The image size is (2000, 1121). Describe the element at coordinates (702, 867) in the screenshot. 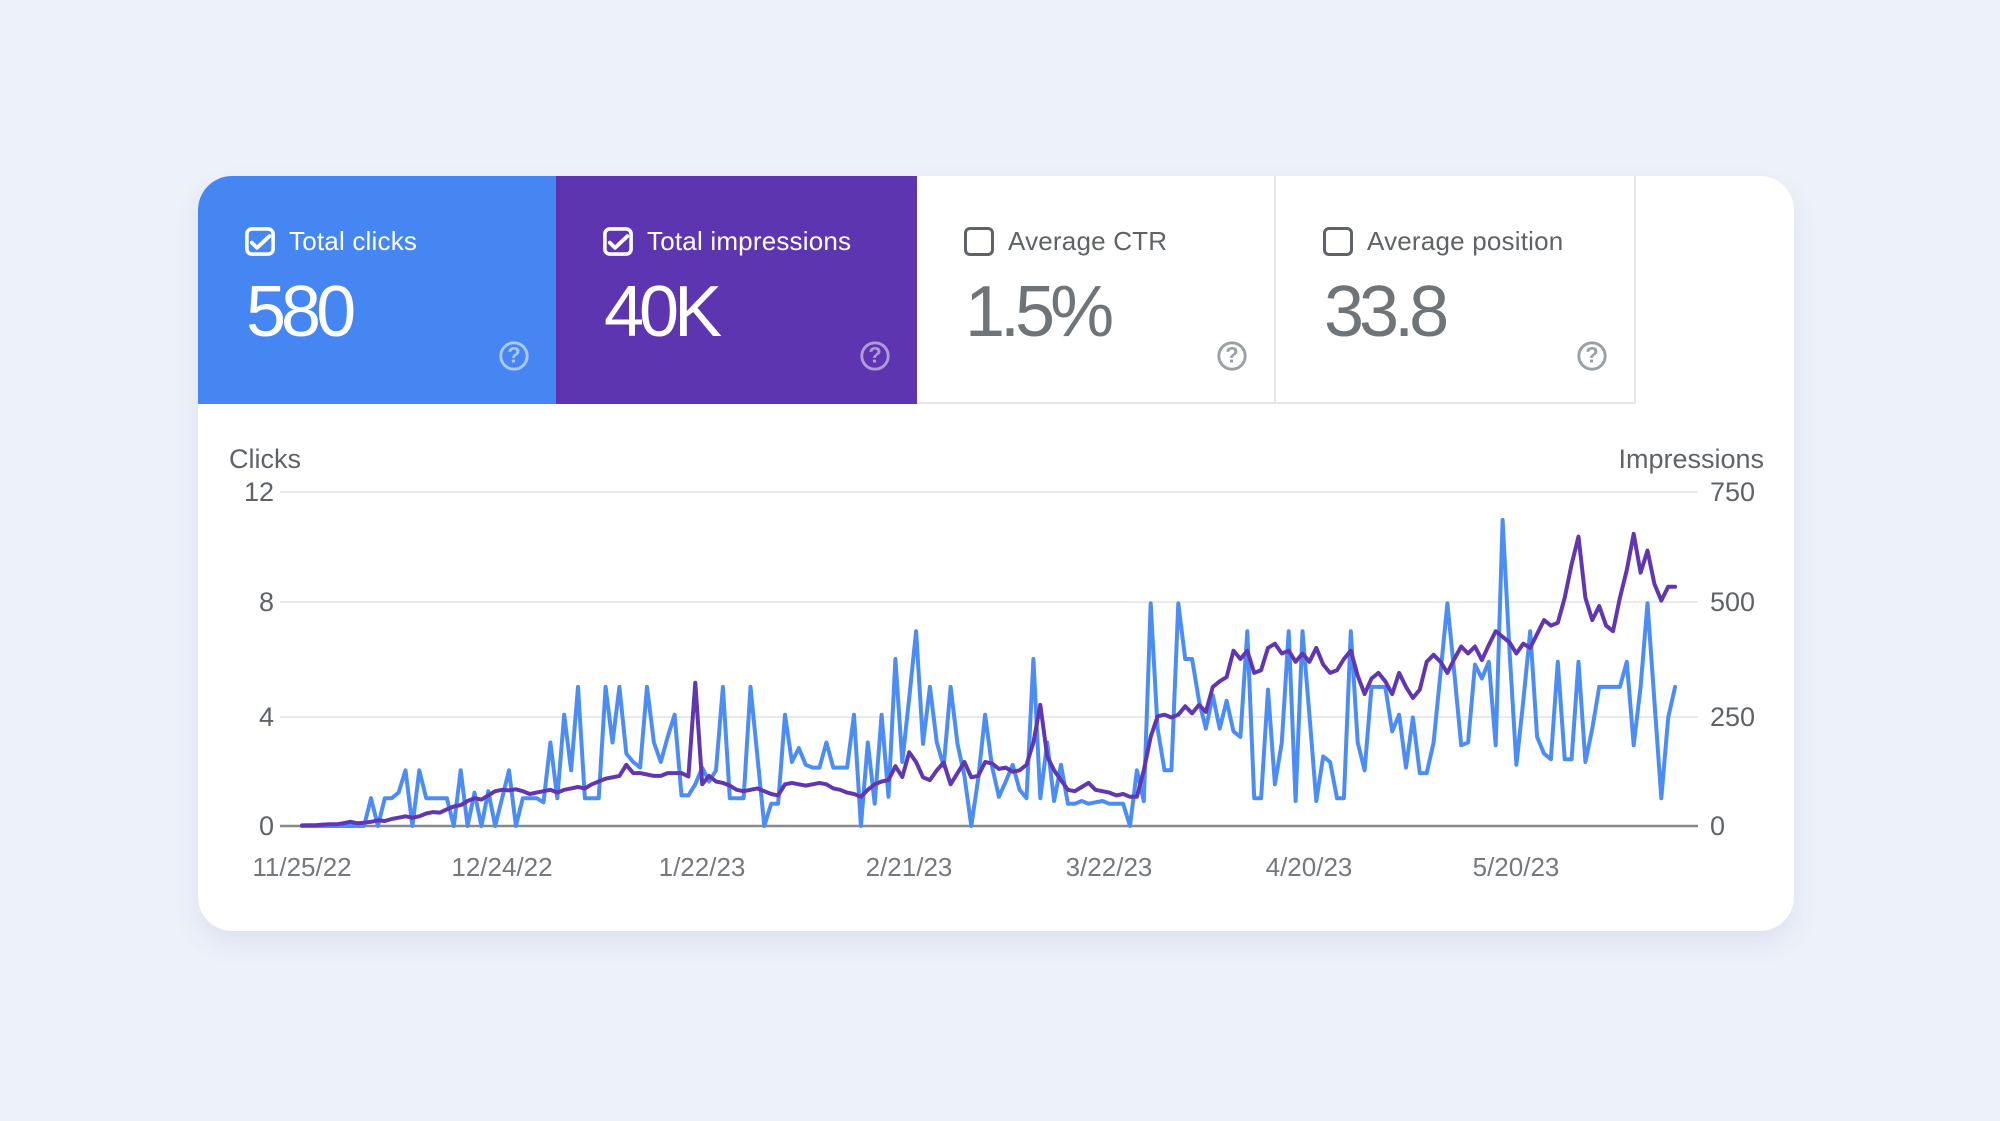

I see `svg-text: 1/22/23` at that location.